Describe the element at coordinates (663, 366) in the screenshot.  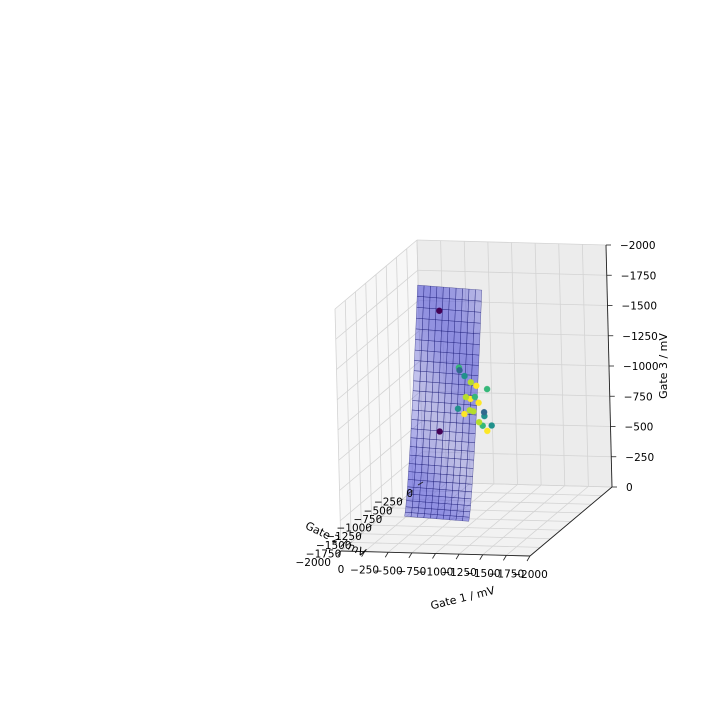
I see `z-axis-label: Gate 3 / mV` at that location.